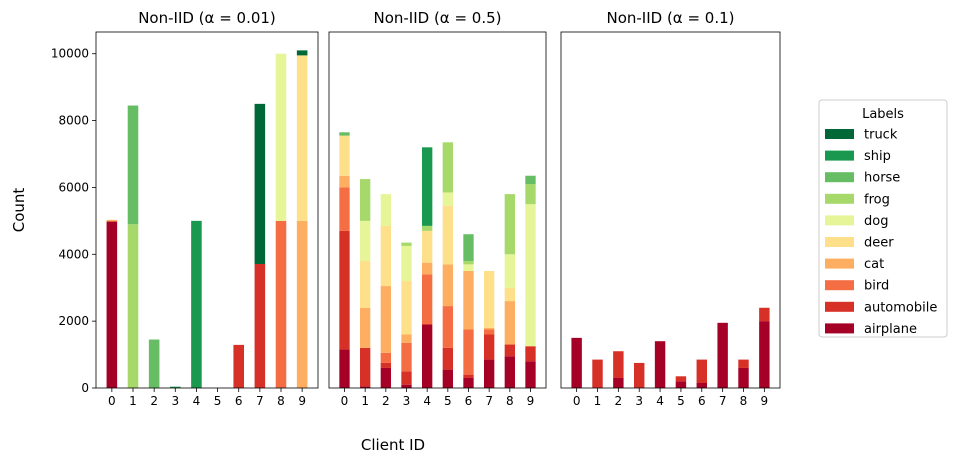 This screenshot has width=957, height=465. I want to click on x-tick-label: 0, so click(112, 401).